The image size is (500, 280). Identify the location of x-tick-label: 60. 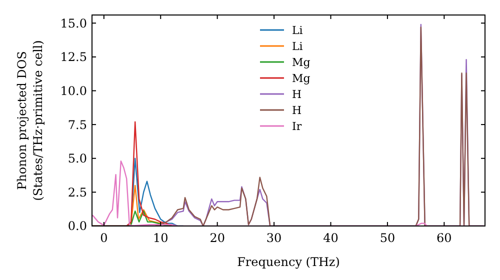
(444, 238).